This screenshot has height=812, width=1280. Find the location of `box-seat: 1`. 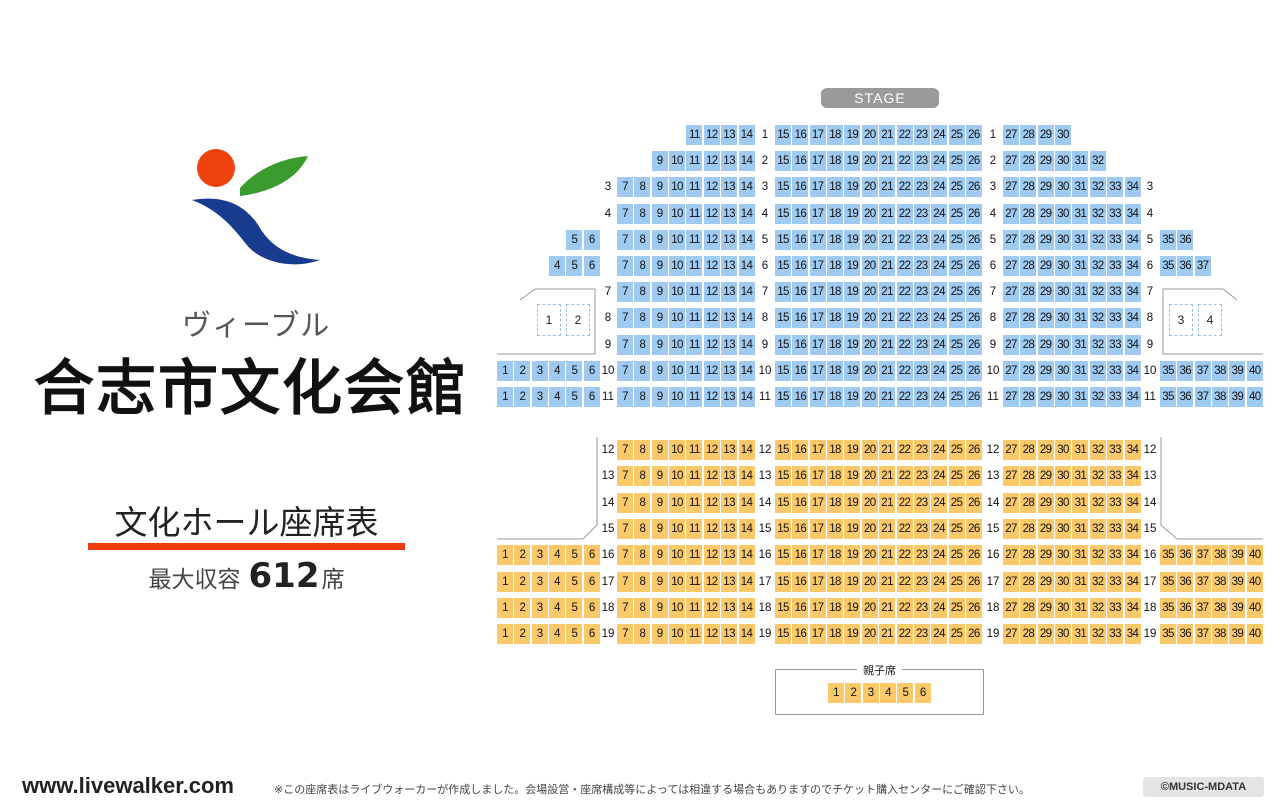

box-seat: 1 is located at coordinates (549, 320).